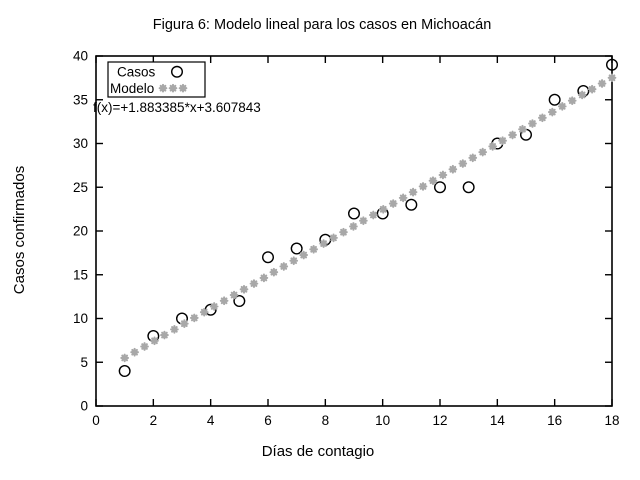  Describe the element at coordinates (554, 420) in the screenshot. I see `x-tick-label: 16` at that location.